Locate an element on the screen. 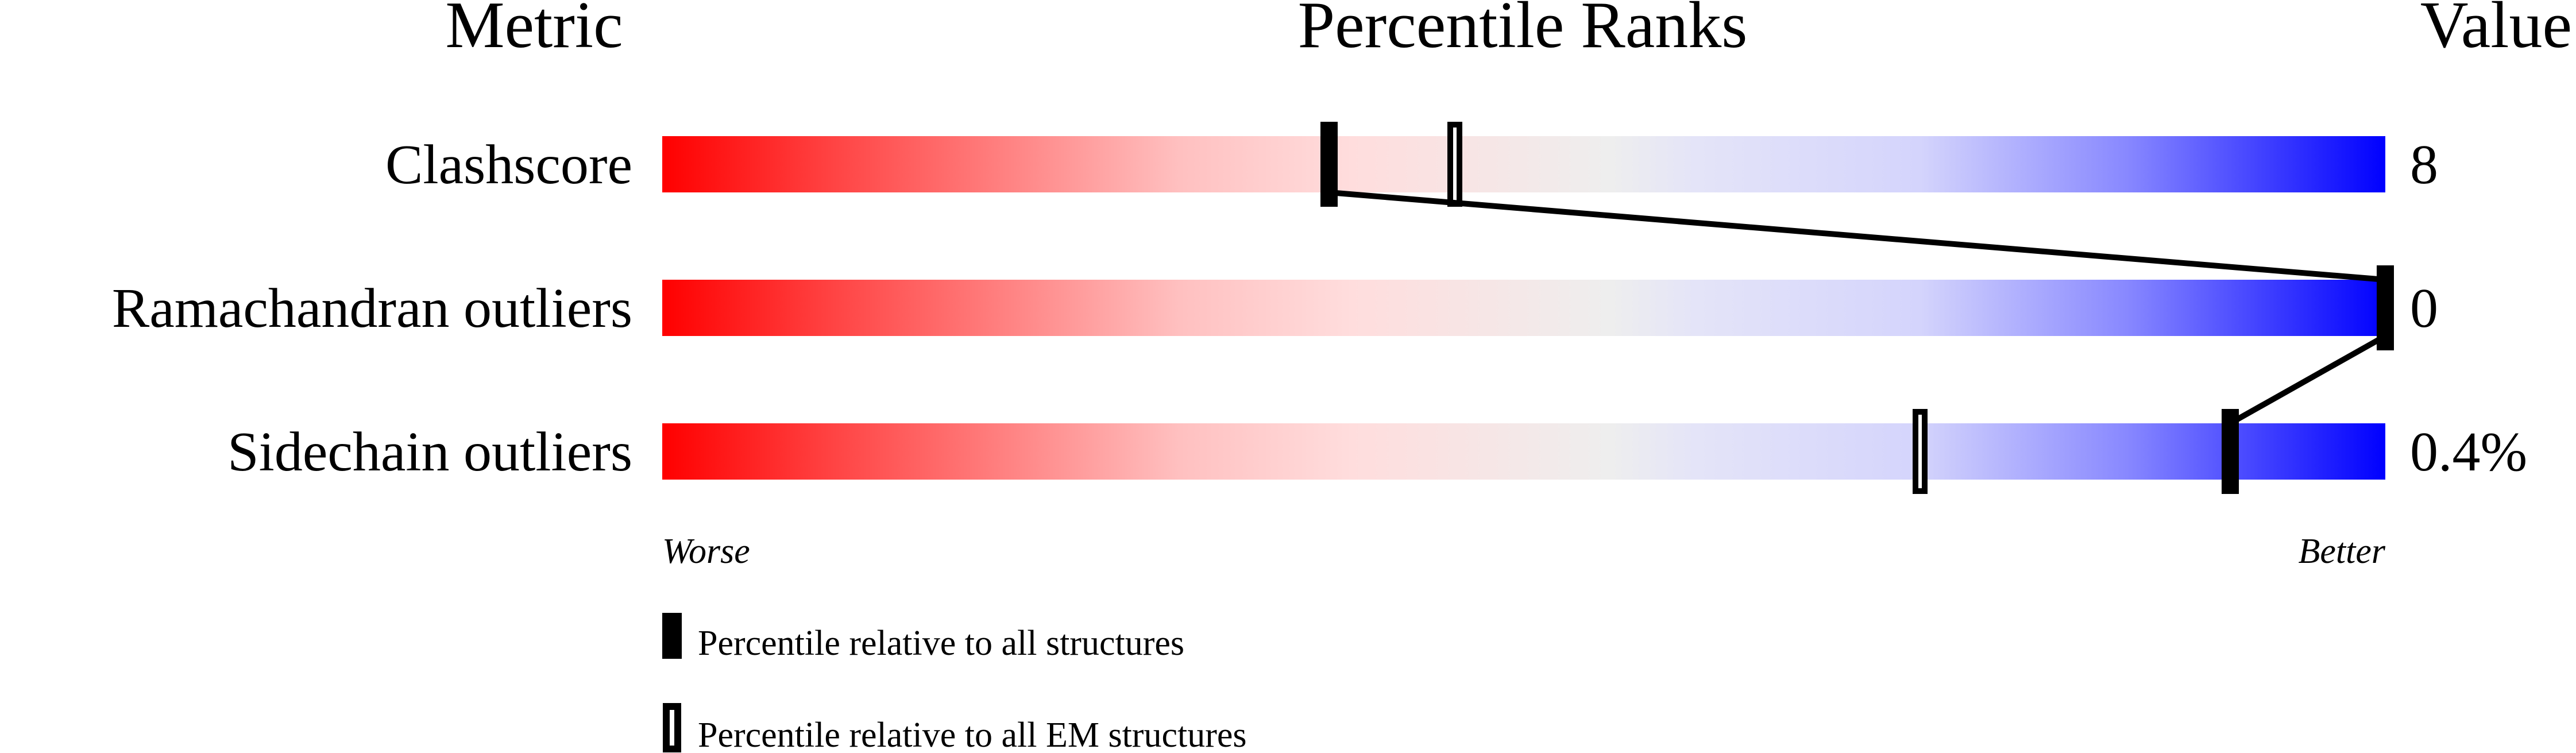 Image resolution: width=2576 pixels, height=753 pixels. header-percentile-ranks: Percentile Ranks is located at coordinates (1523, 31).